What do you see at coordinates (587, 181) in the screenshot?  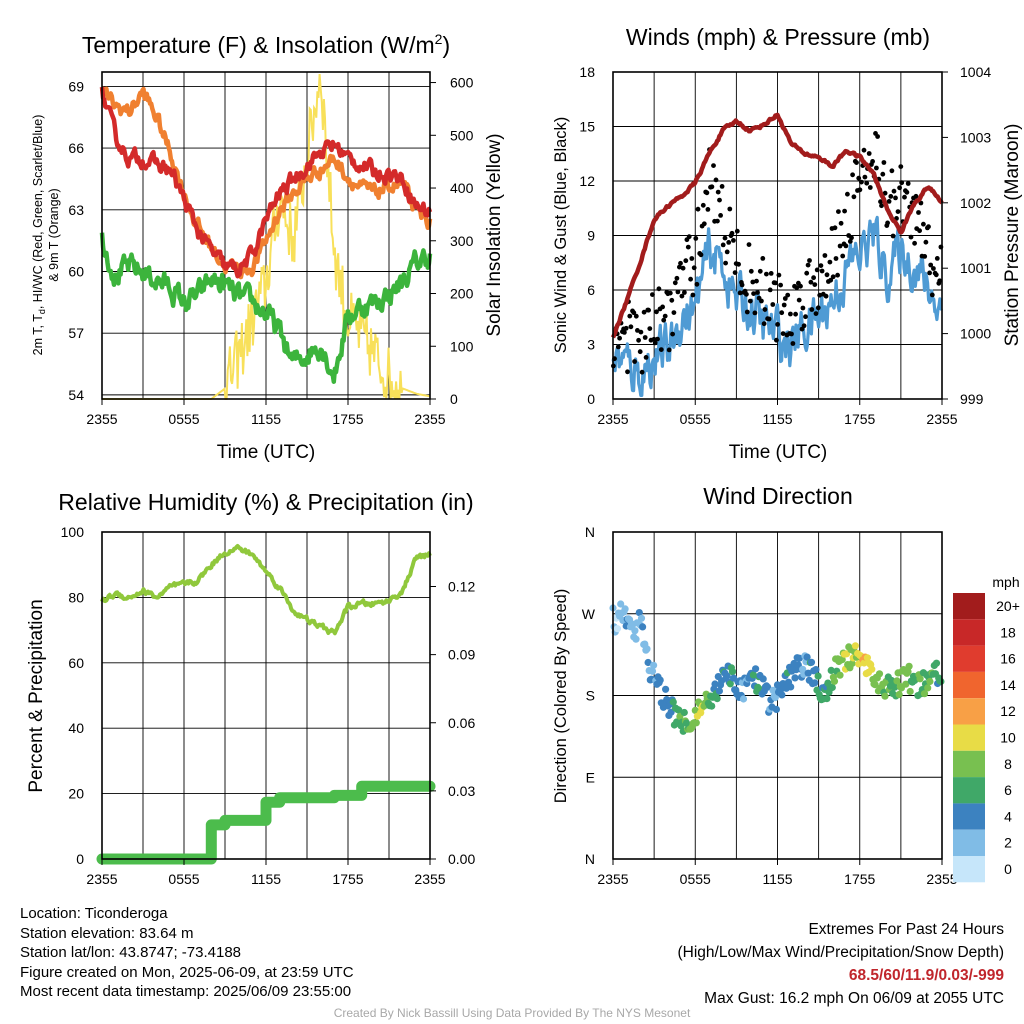 I see `y-tick-label: 12` at bounding box center [587, 181].